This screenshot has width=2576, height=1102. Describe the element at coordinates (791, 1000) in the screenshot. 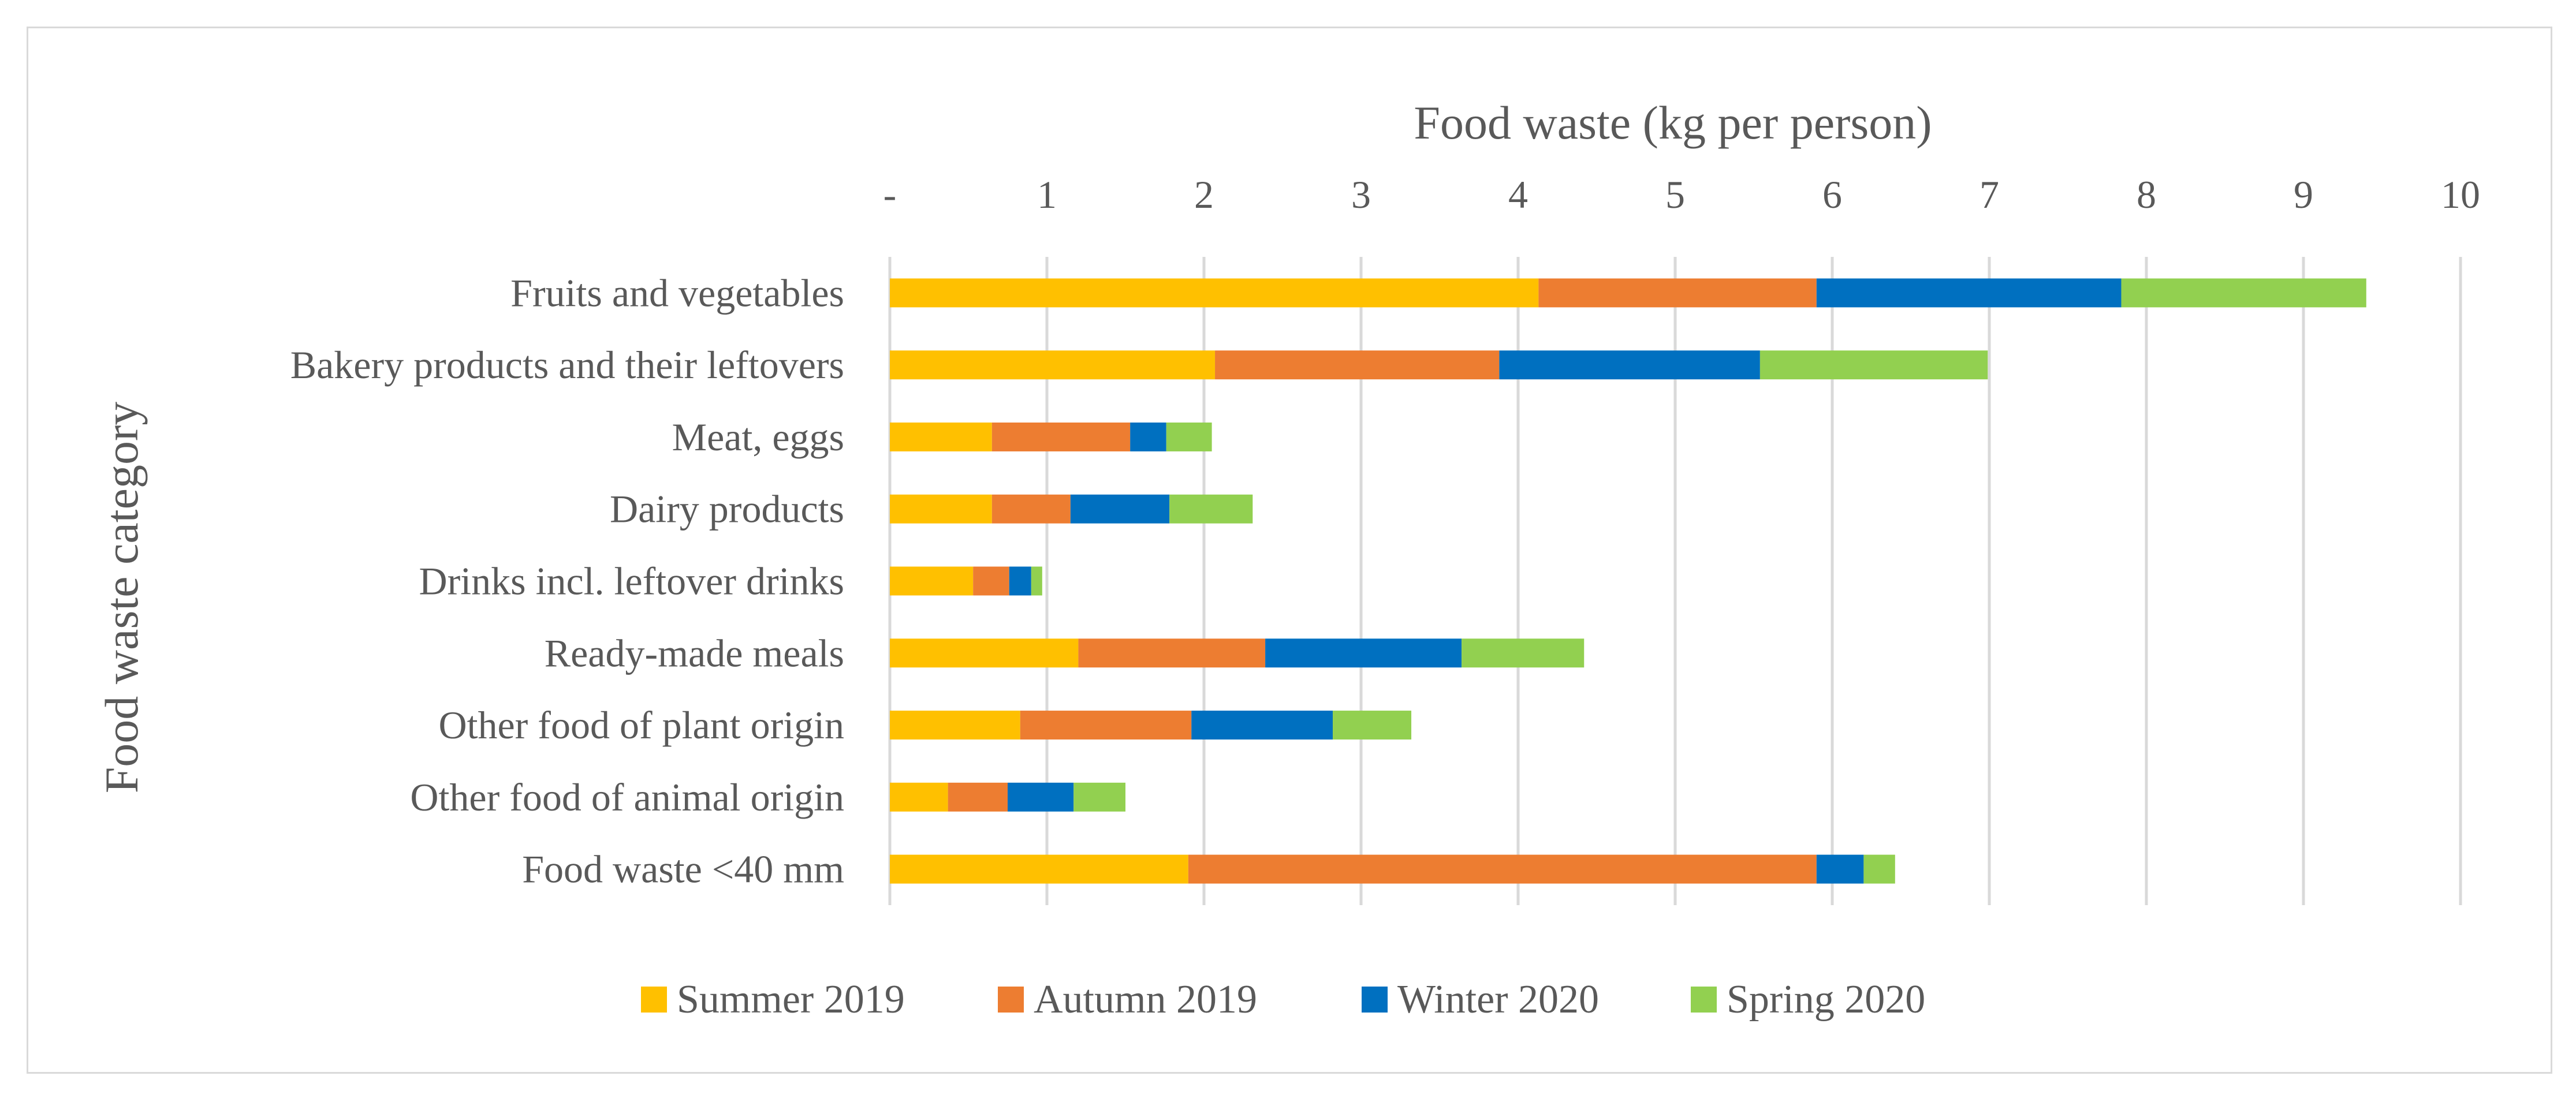

I see `legend-label: Summer 2019` at that location.